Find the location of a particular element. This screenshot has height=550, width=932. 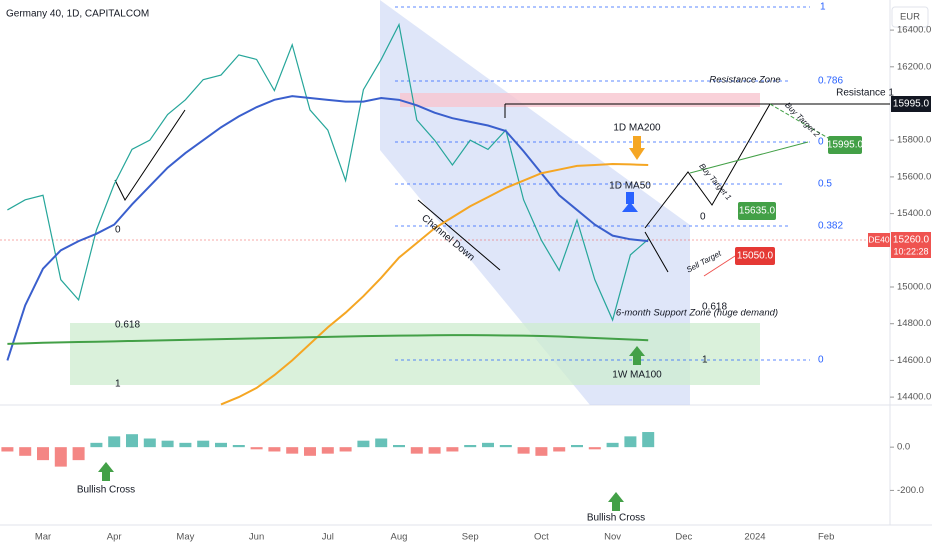

price-tag-label: 15995.0 is located at coordinates (911, 104).